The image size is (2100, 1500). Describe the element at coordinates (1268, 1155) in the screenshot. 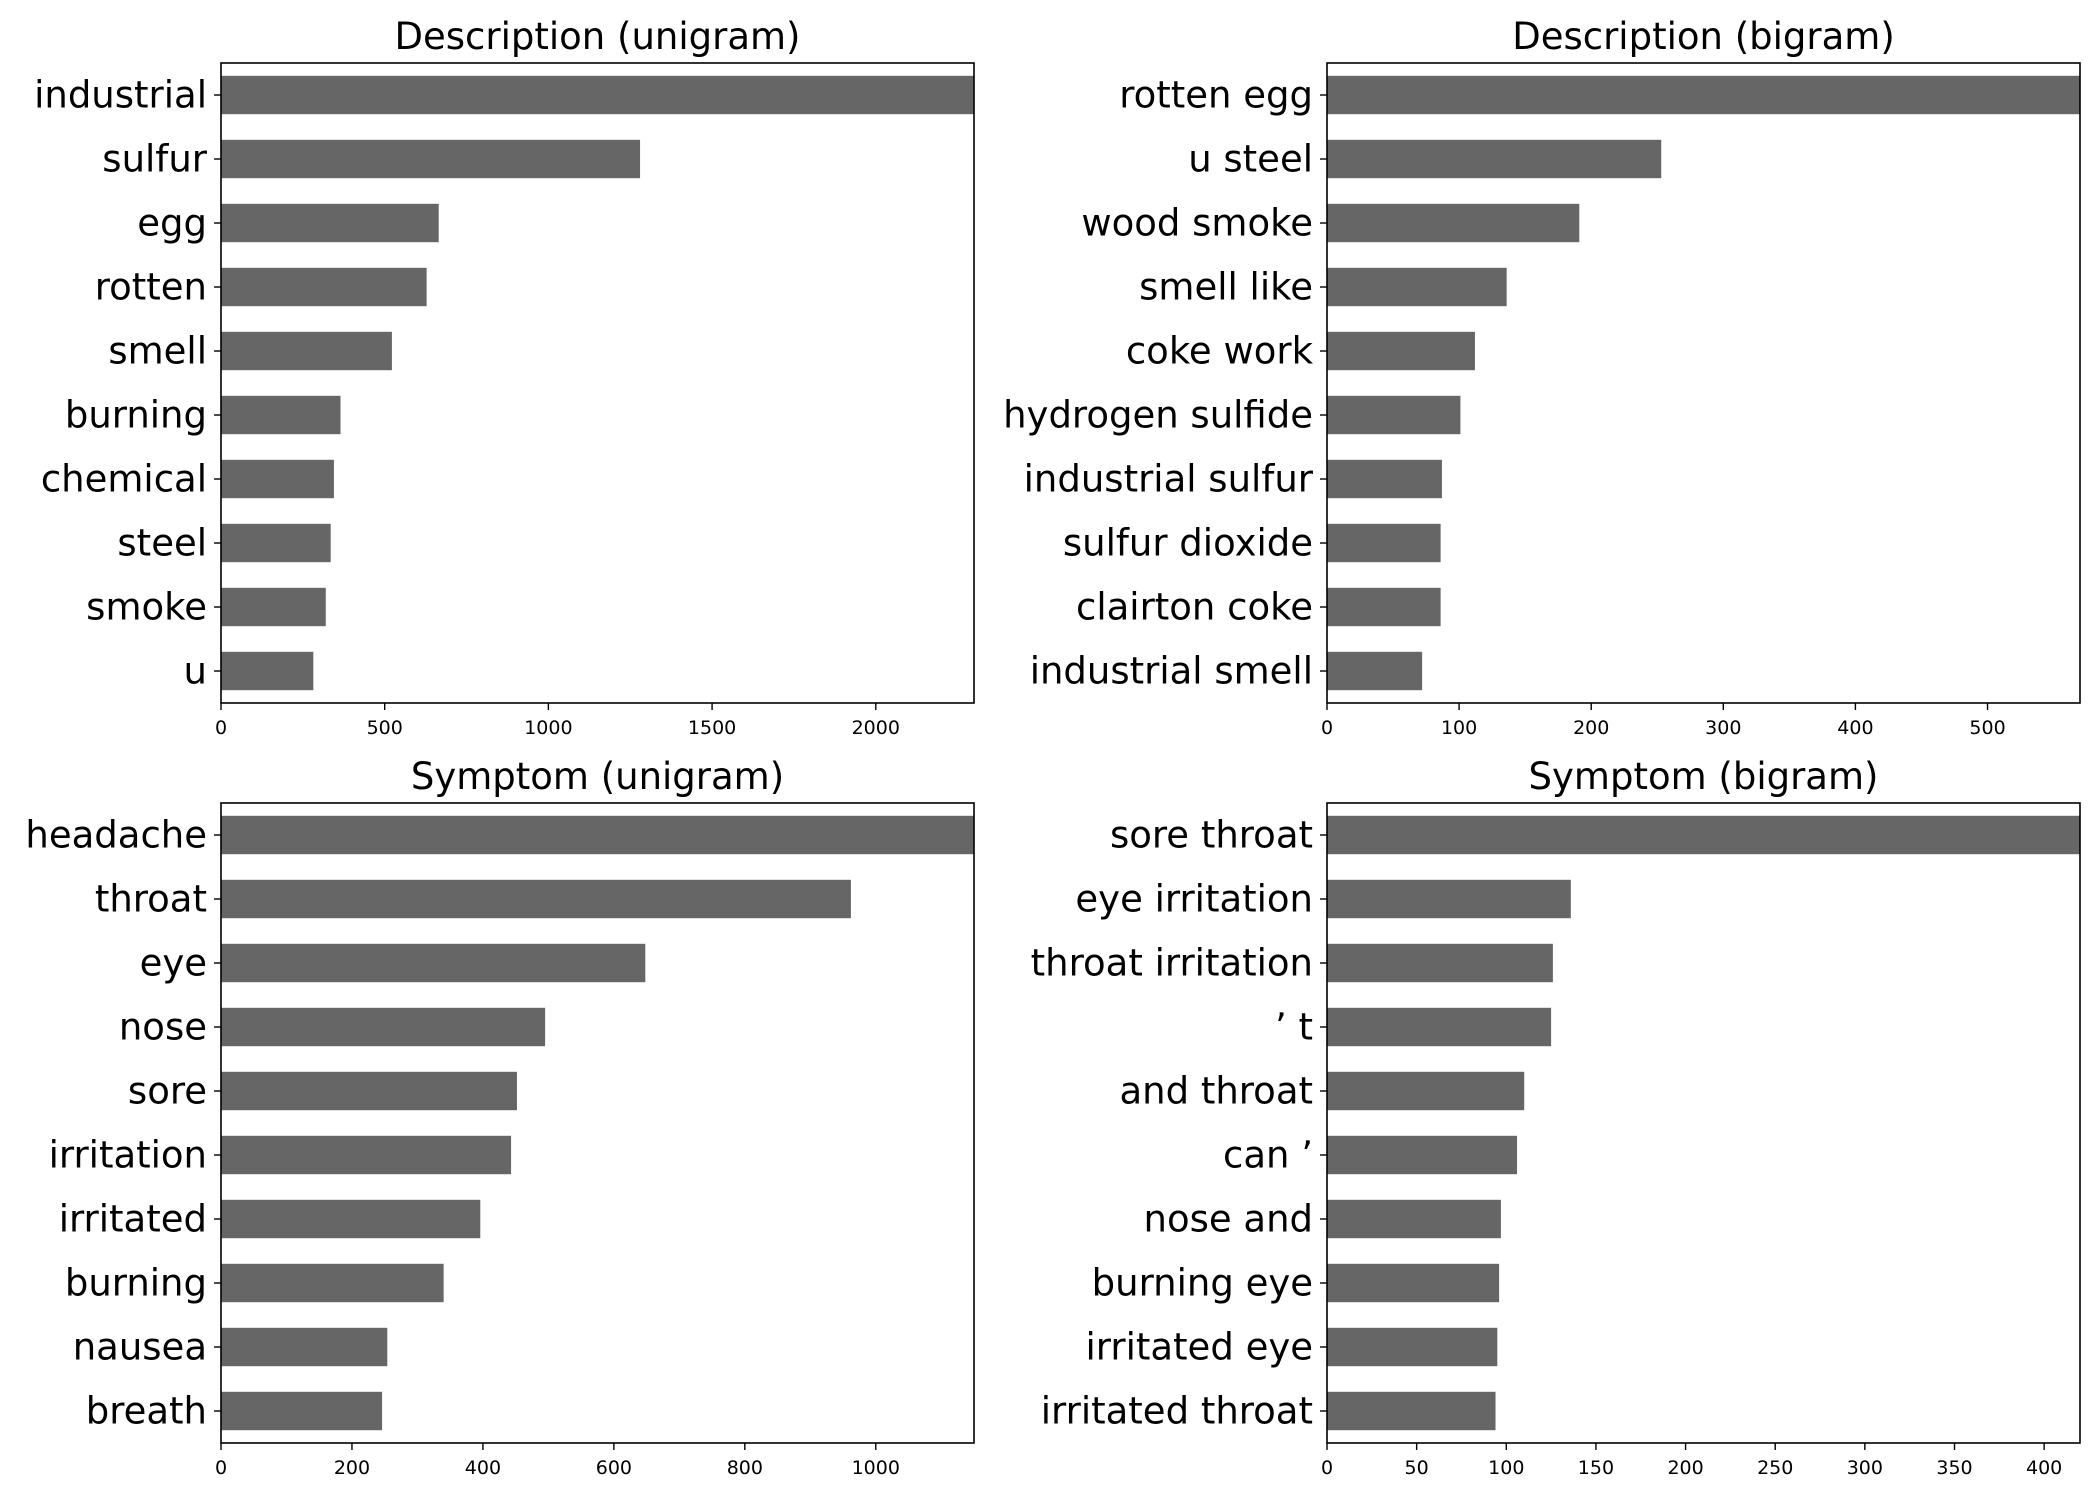

I see `category-label: can ’` at that location.